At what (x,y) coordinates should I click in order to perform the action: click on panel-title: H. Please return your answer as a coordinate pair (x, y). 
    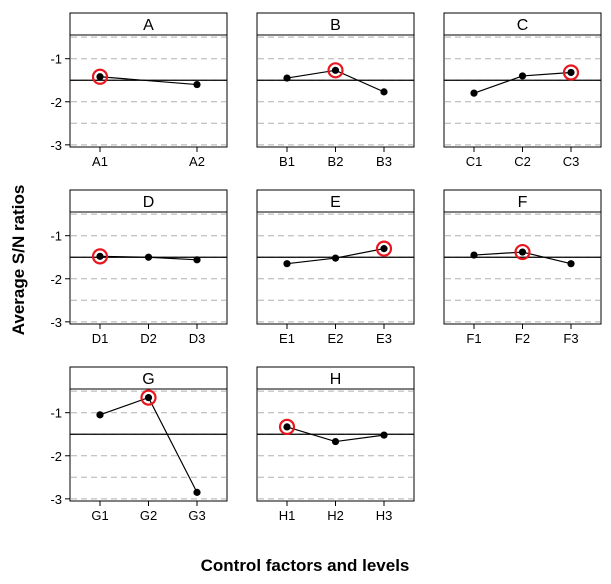
    Looking at the image, I should click on (336, 379).